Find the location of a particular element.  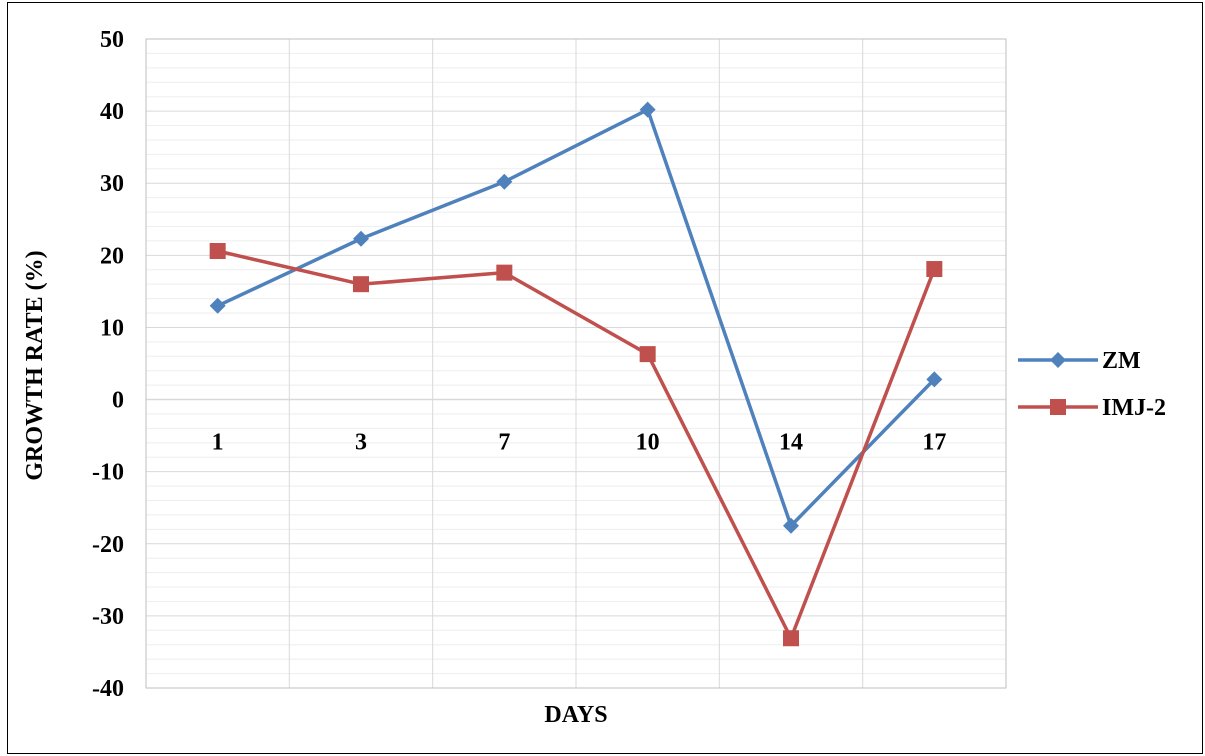

x-axis-title: DAYS is located at coordinates (575, 715).